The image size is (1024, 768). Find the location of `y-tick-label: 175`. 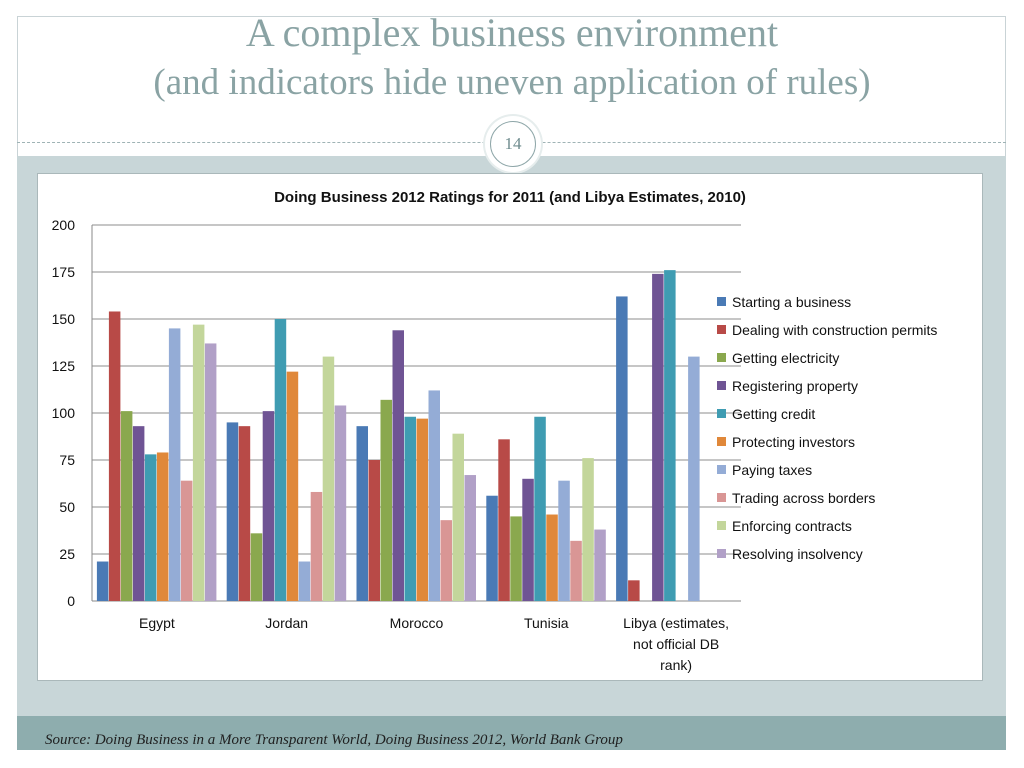

y-tick-label: 175 is located at coordinates (64, 272).